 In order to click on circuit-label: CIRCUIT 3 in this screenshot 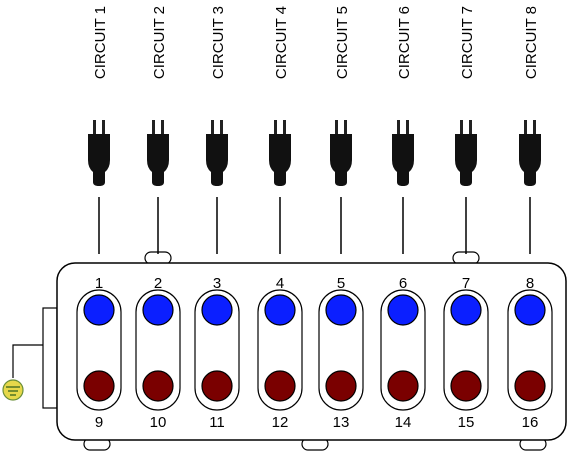, I will do `click(218, 42)`.